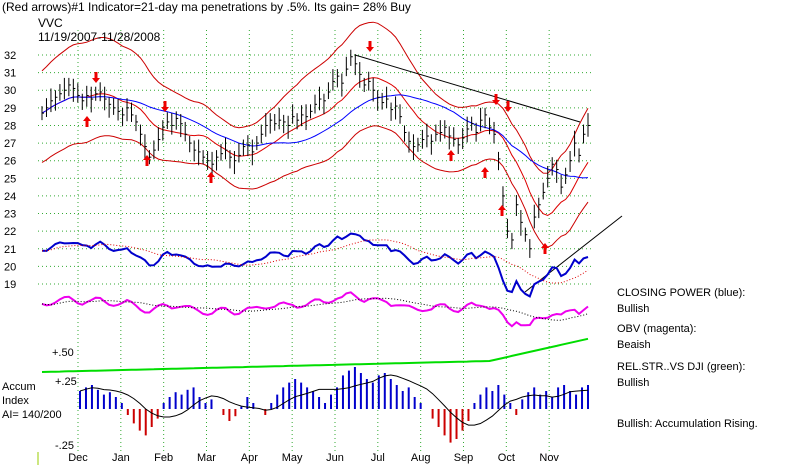 The height and width of the screenshot is (465, 800). I want to click on obv-status: Beaish, so click(634, 345).